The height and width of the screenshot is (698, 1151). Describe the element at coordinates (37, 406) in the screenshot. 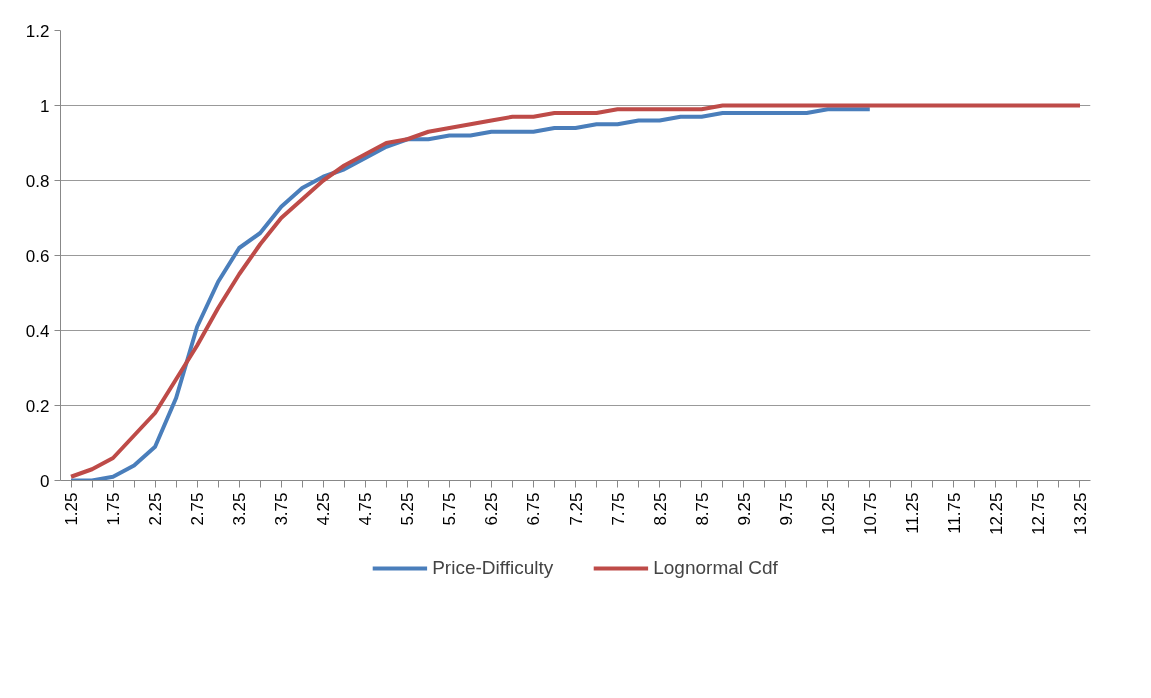

I see `y-tick-label: 0.2` at that location.